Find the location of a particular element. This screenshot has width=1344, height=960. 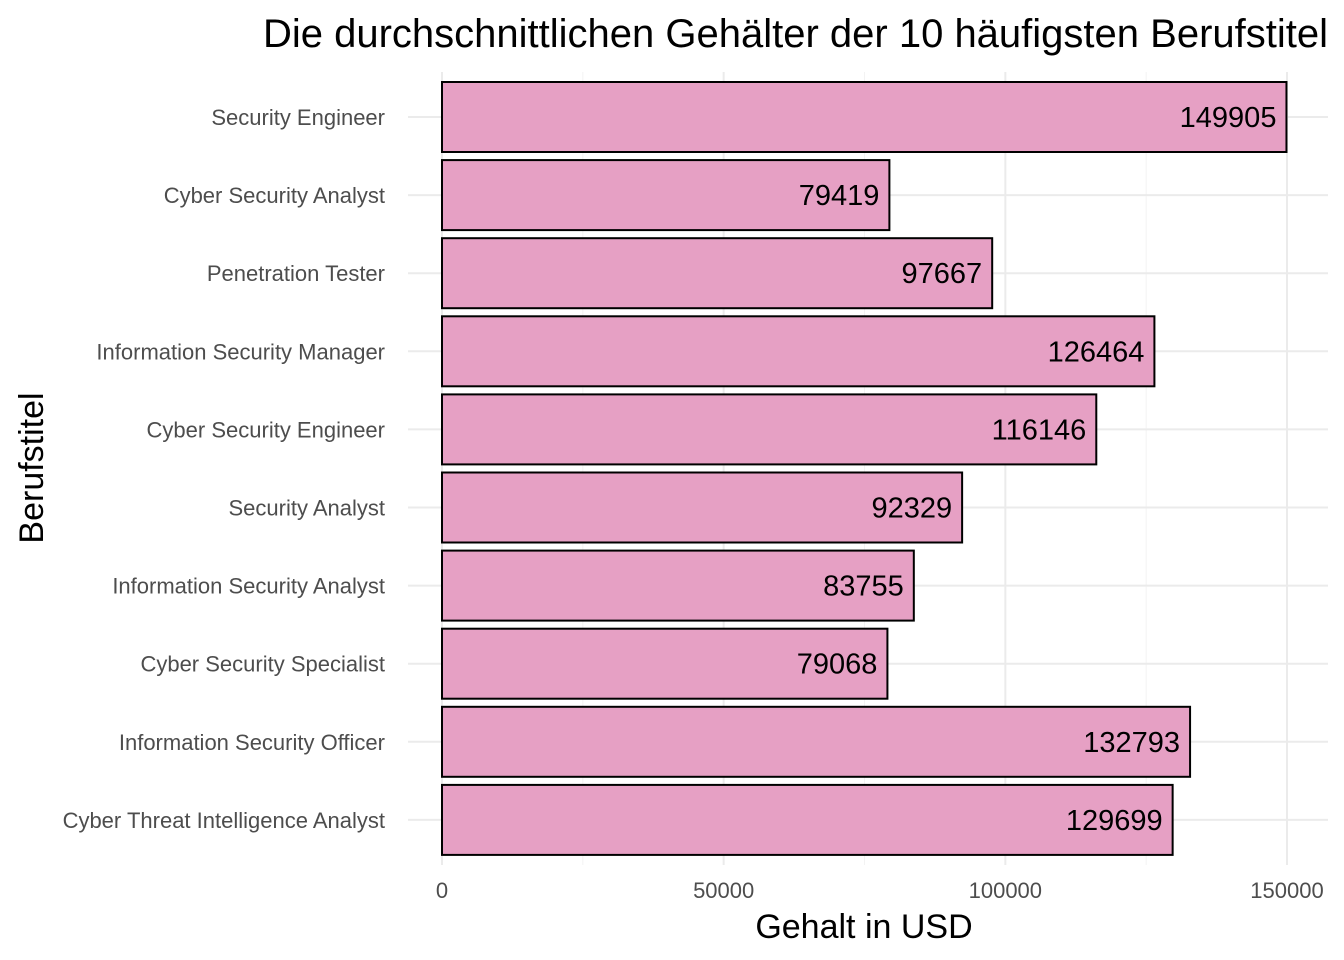

y-axis-title: Berufstitel is located at coordinates (32, 467).